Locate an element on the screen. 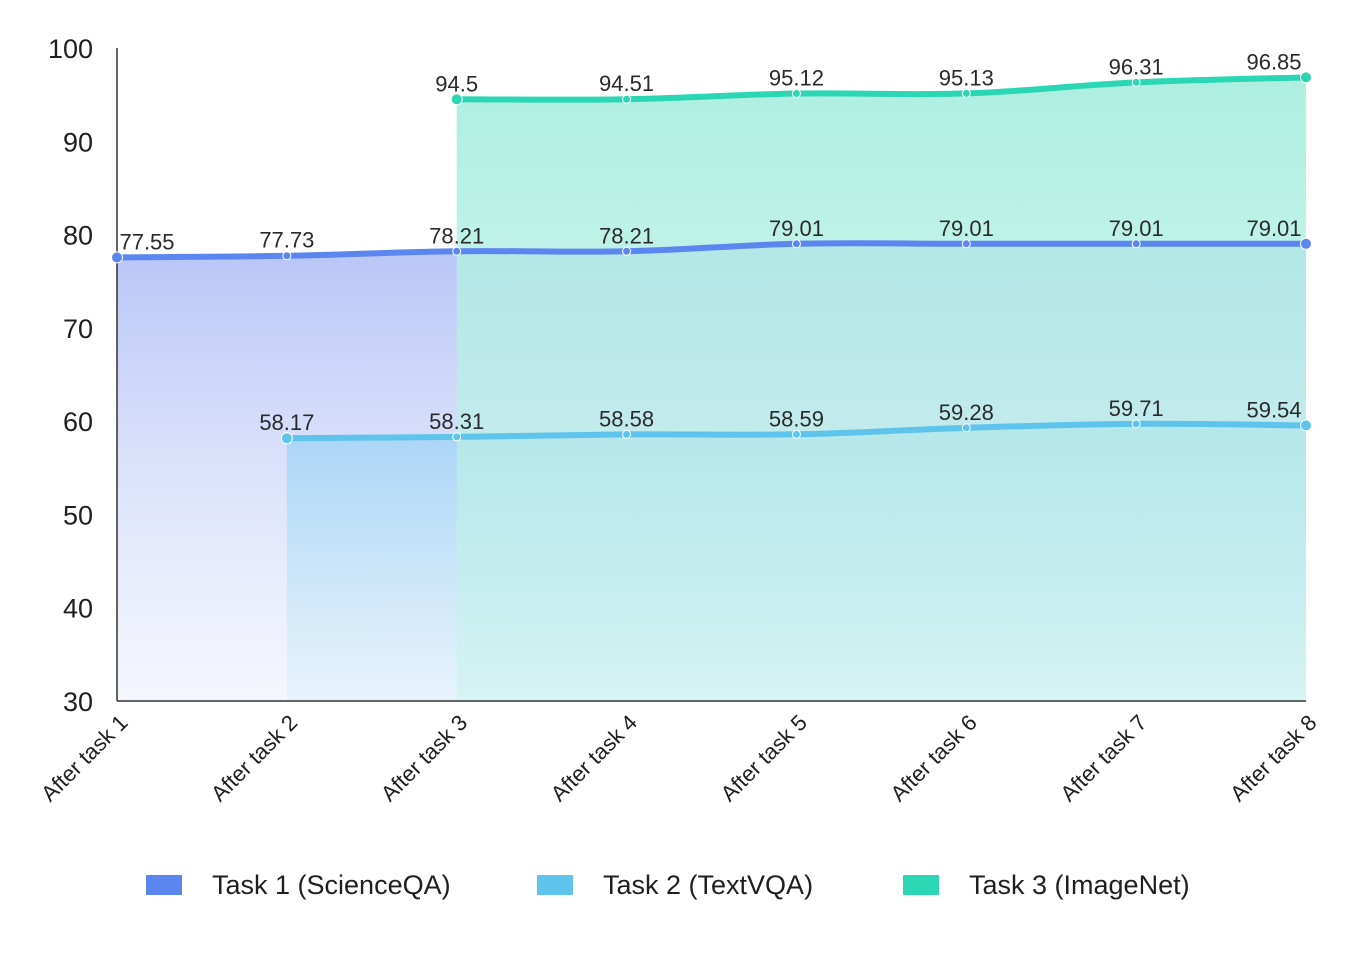  y-tick-label: 60 is located at coordinates (78, 422).